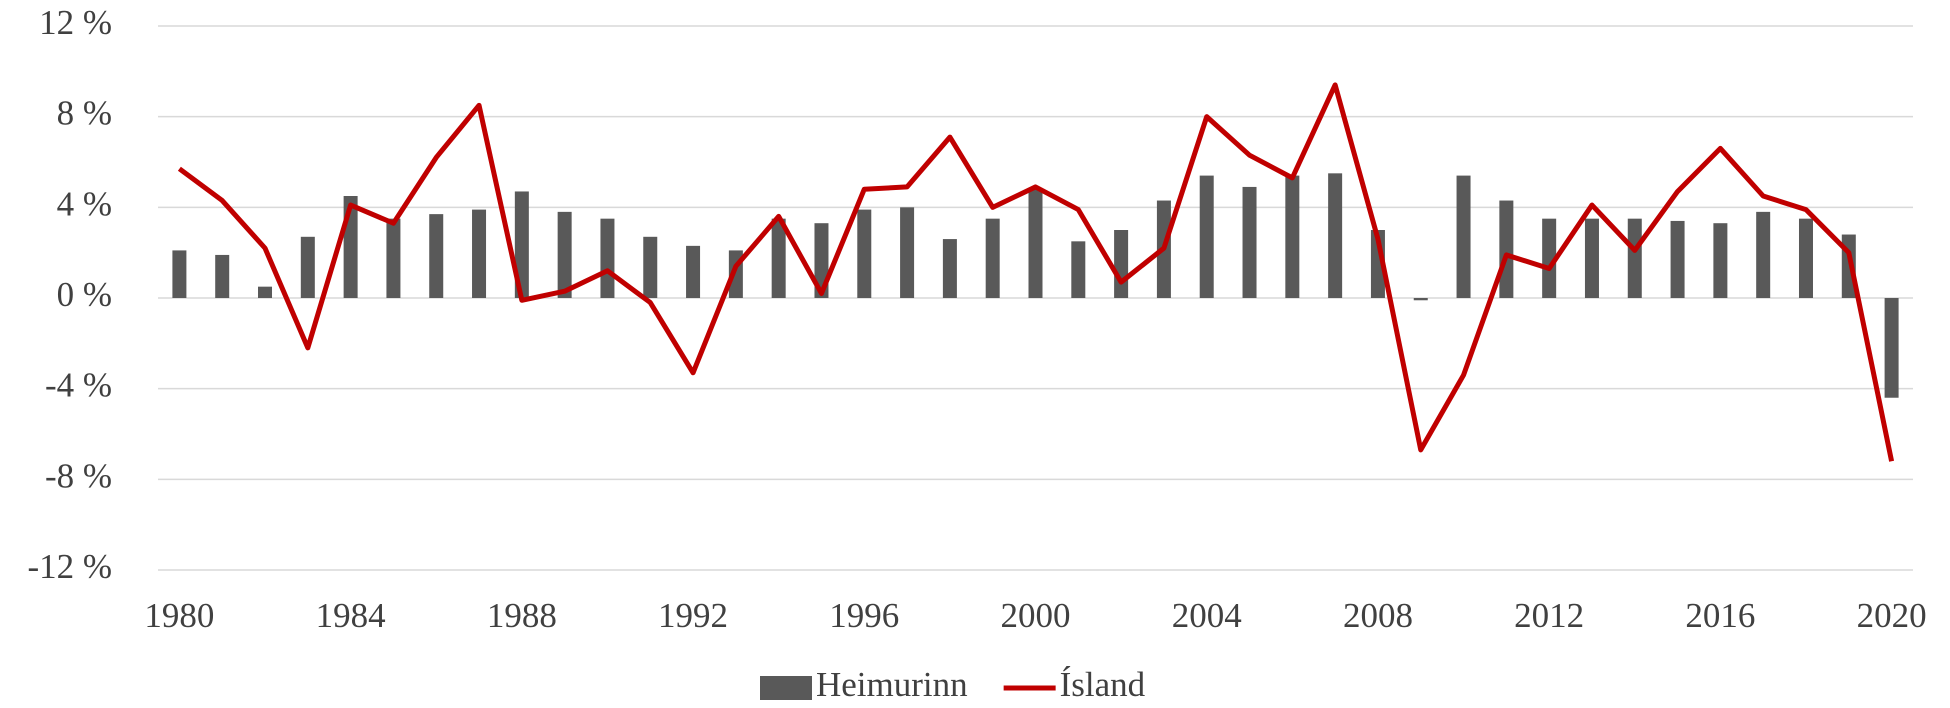 The width and height of the screenshot is (1950, 708). I want to click on x-tick-label: 2012, so click(1549, 615).